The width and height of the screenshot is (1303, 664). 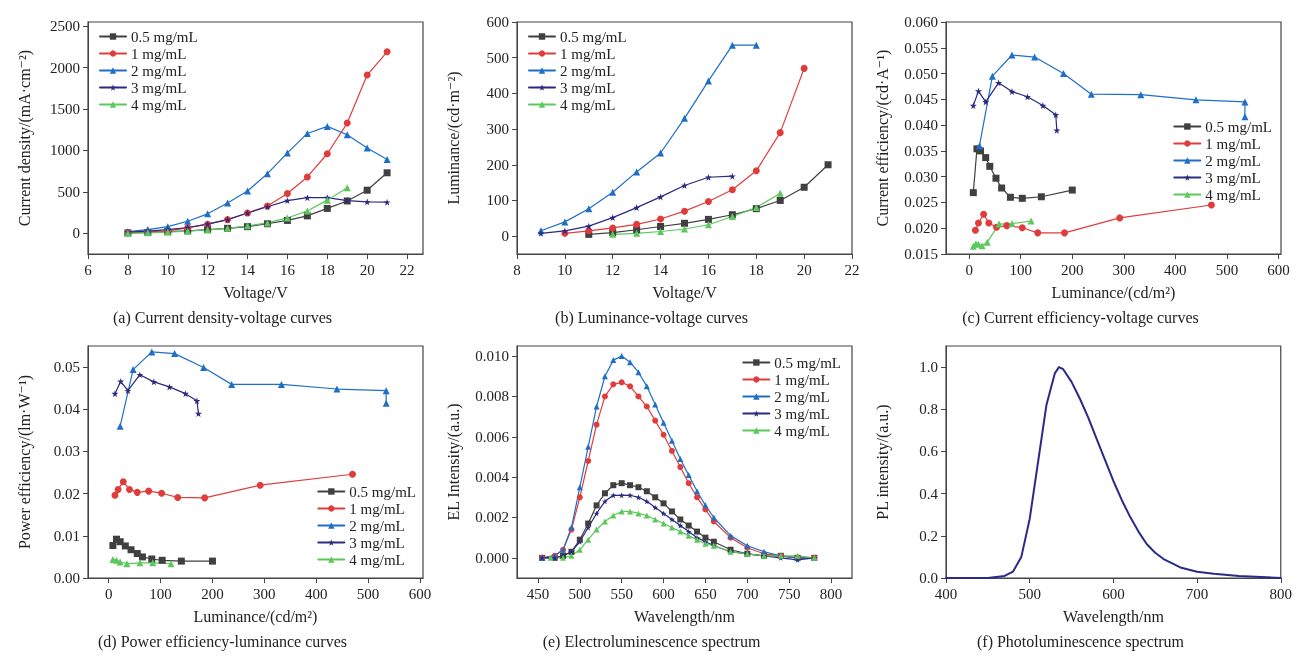 I want to click on y-tick-label: 2000, so click(x=65, y=67).